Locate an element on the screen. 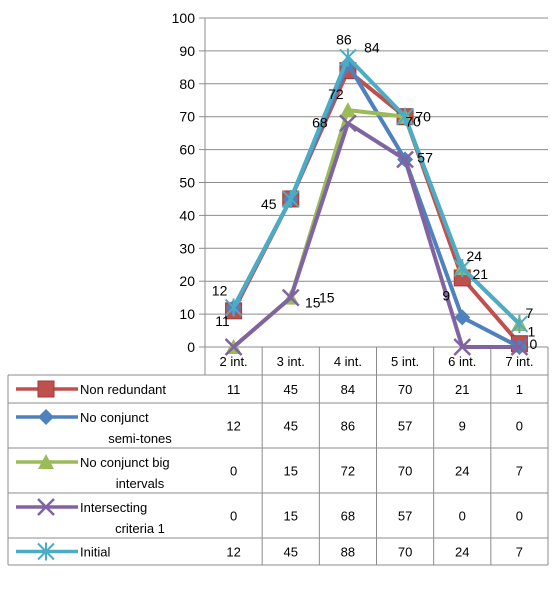  y-tick-label: 20 is located at coordinates (187, 281).